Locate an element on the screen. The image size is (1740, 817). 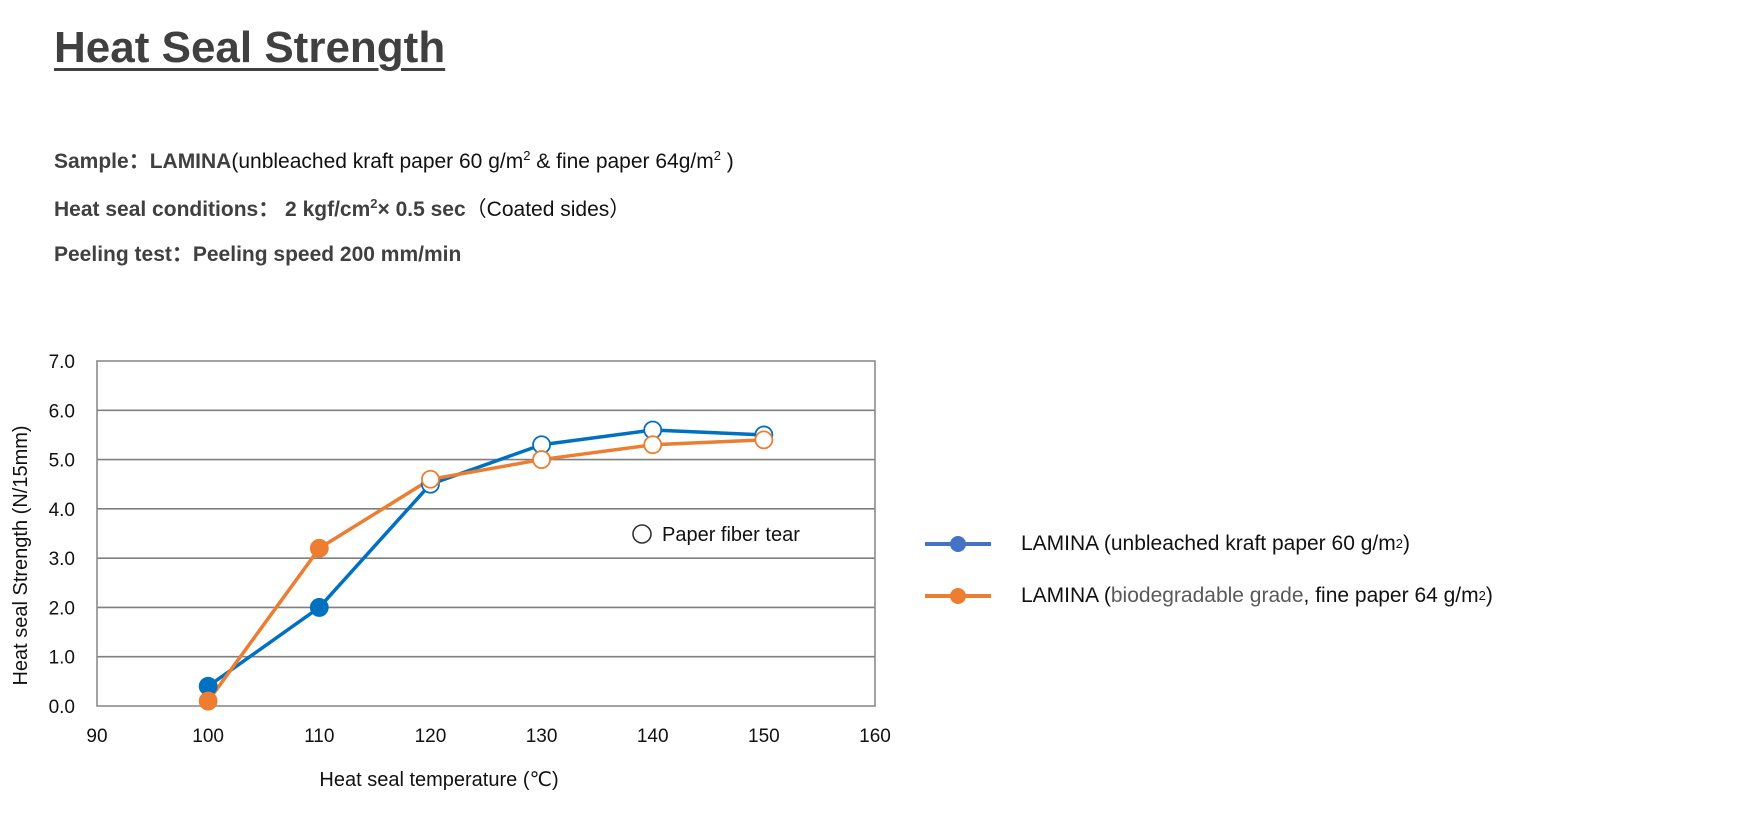
annotation-label: Paper fiber tear is located at coordinates (731, 535).